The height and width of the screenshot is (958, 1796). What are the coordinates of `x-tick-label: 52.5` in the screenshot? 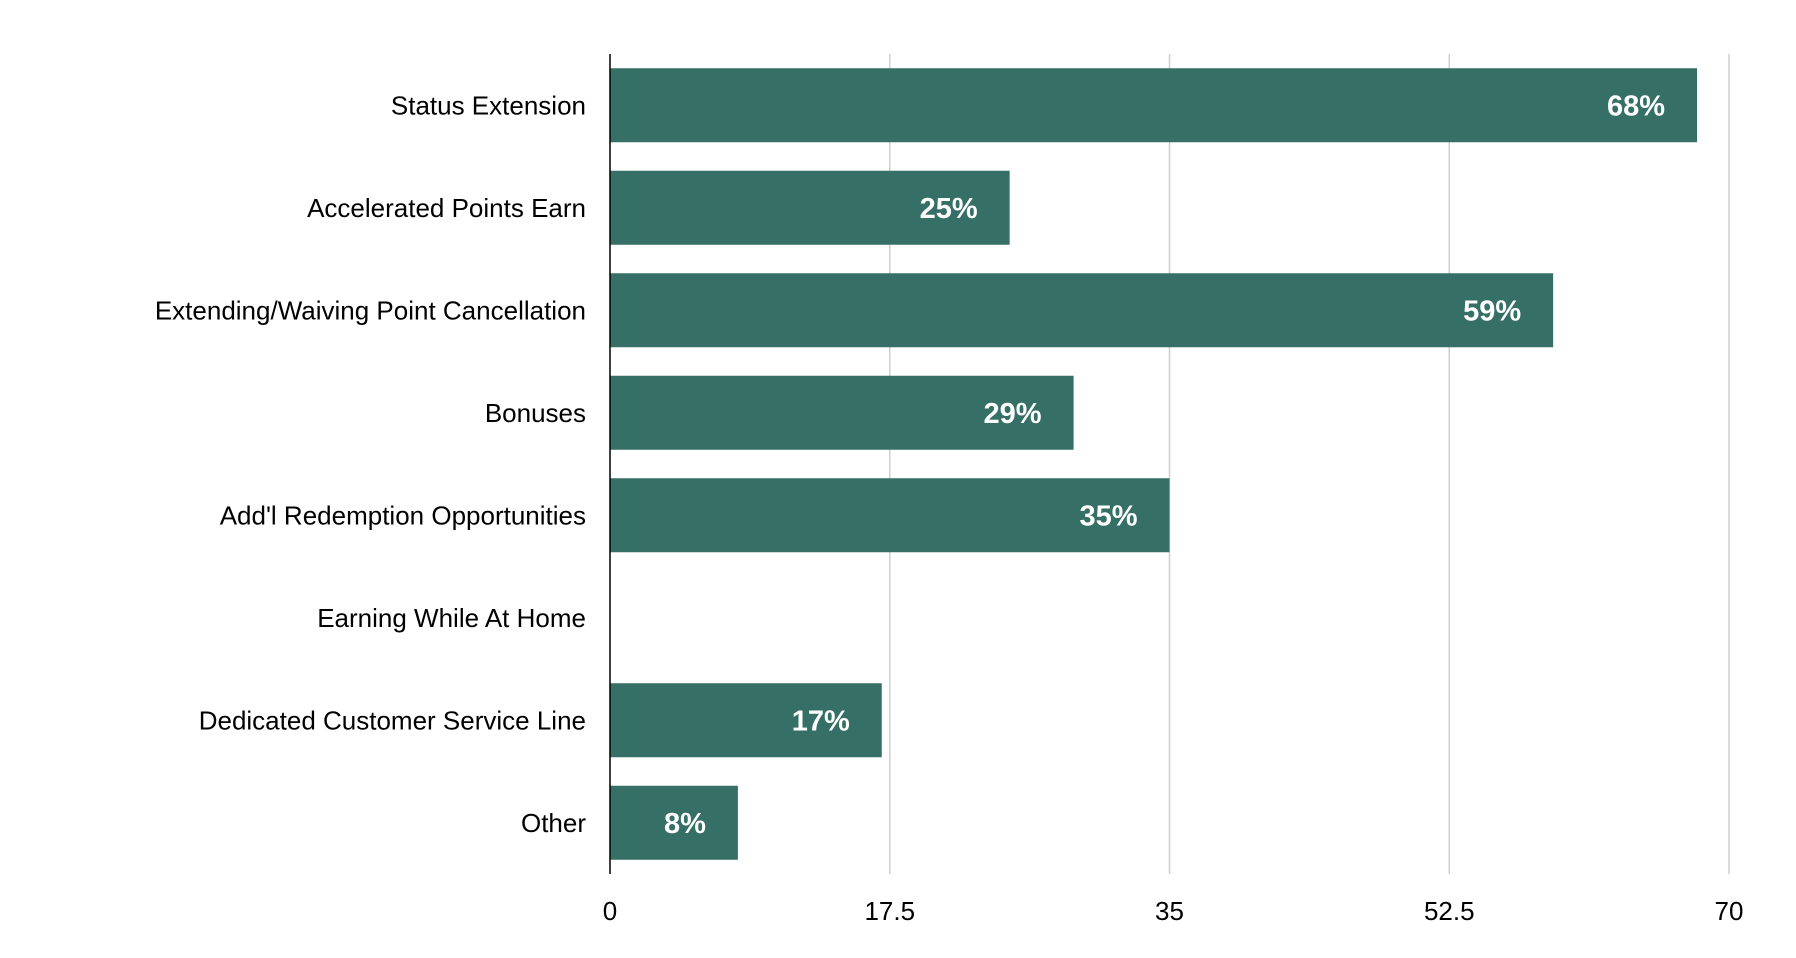 It's located at (1449, 911).